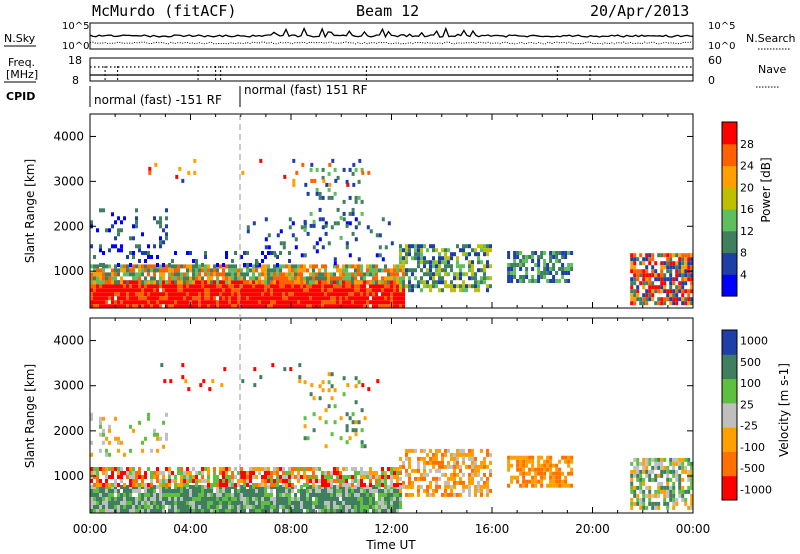 Image resolution: width=800 pixels, height=554 pixels. What do you see at coordinates (729, 342) in the screenshot?
I see `velocity-colorbar-swatch` at bounding box center [729, 342].